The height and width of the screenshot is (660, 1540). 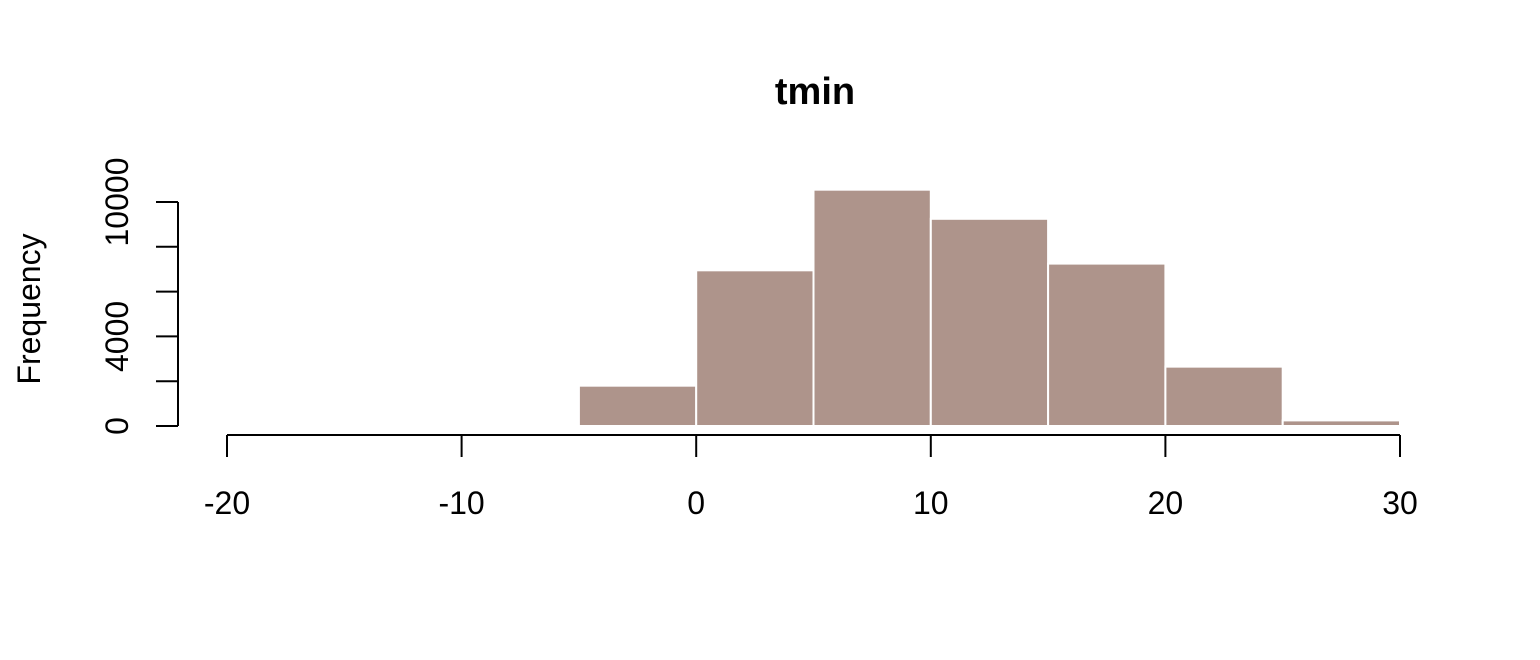 I want to click on x-tick-label: -10, so click(x=461, y=503).